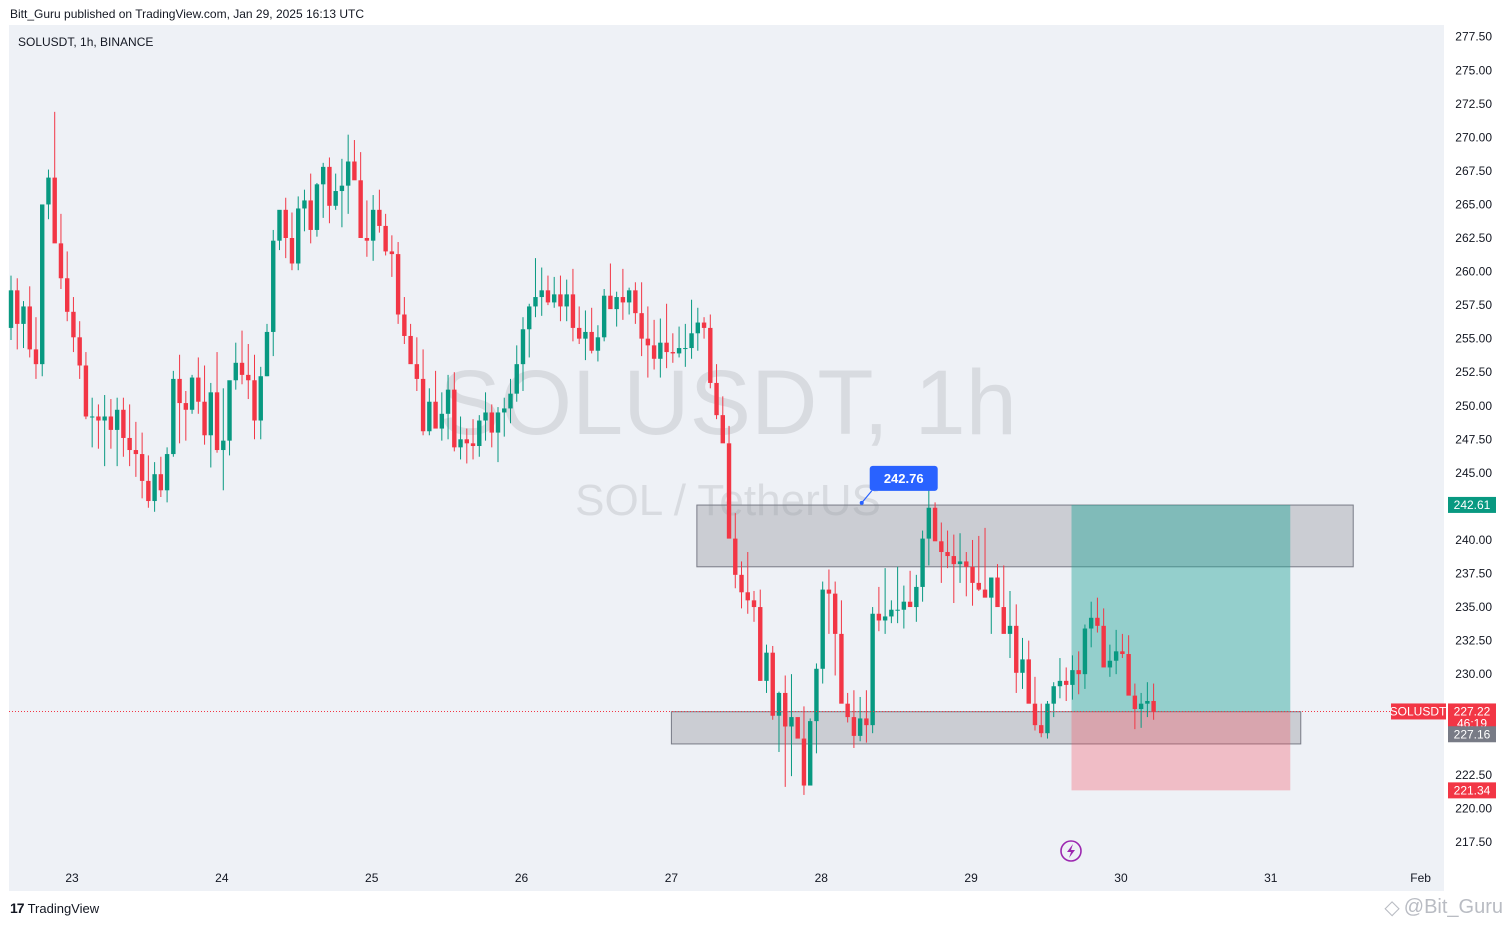  Describe the element at coordinates (1473, 775) in the screenshot. I see `y-tick-label: 222.50` at that location.